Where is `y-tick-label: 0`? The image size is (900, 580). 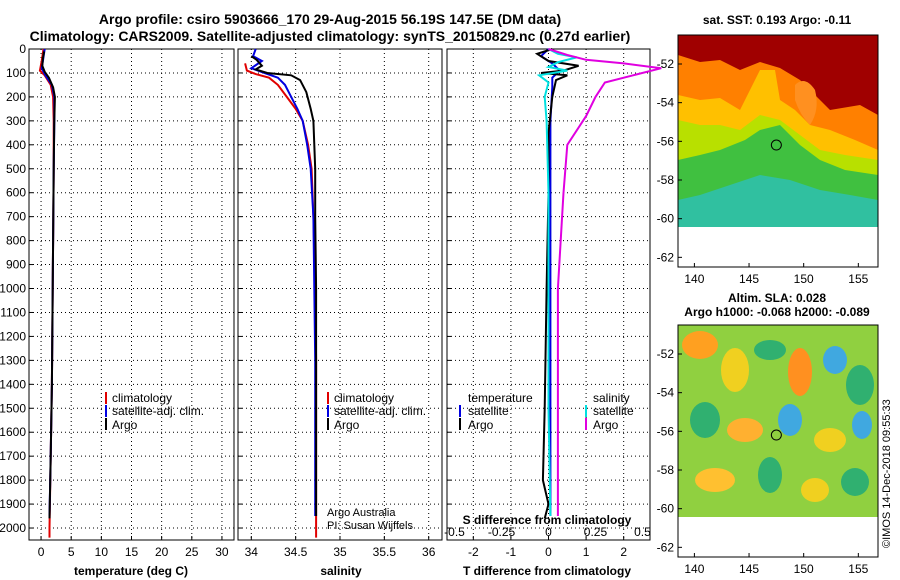 y-tick-label: 0 is located at coordinates (22, 49).